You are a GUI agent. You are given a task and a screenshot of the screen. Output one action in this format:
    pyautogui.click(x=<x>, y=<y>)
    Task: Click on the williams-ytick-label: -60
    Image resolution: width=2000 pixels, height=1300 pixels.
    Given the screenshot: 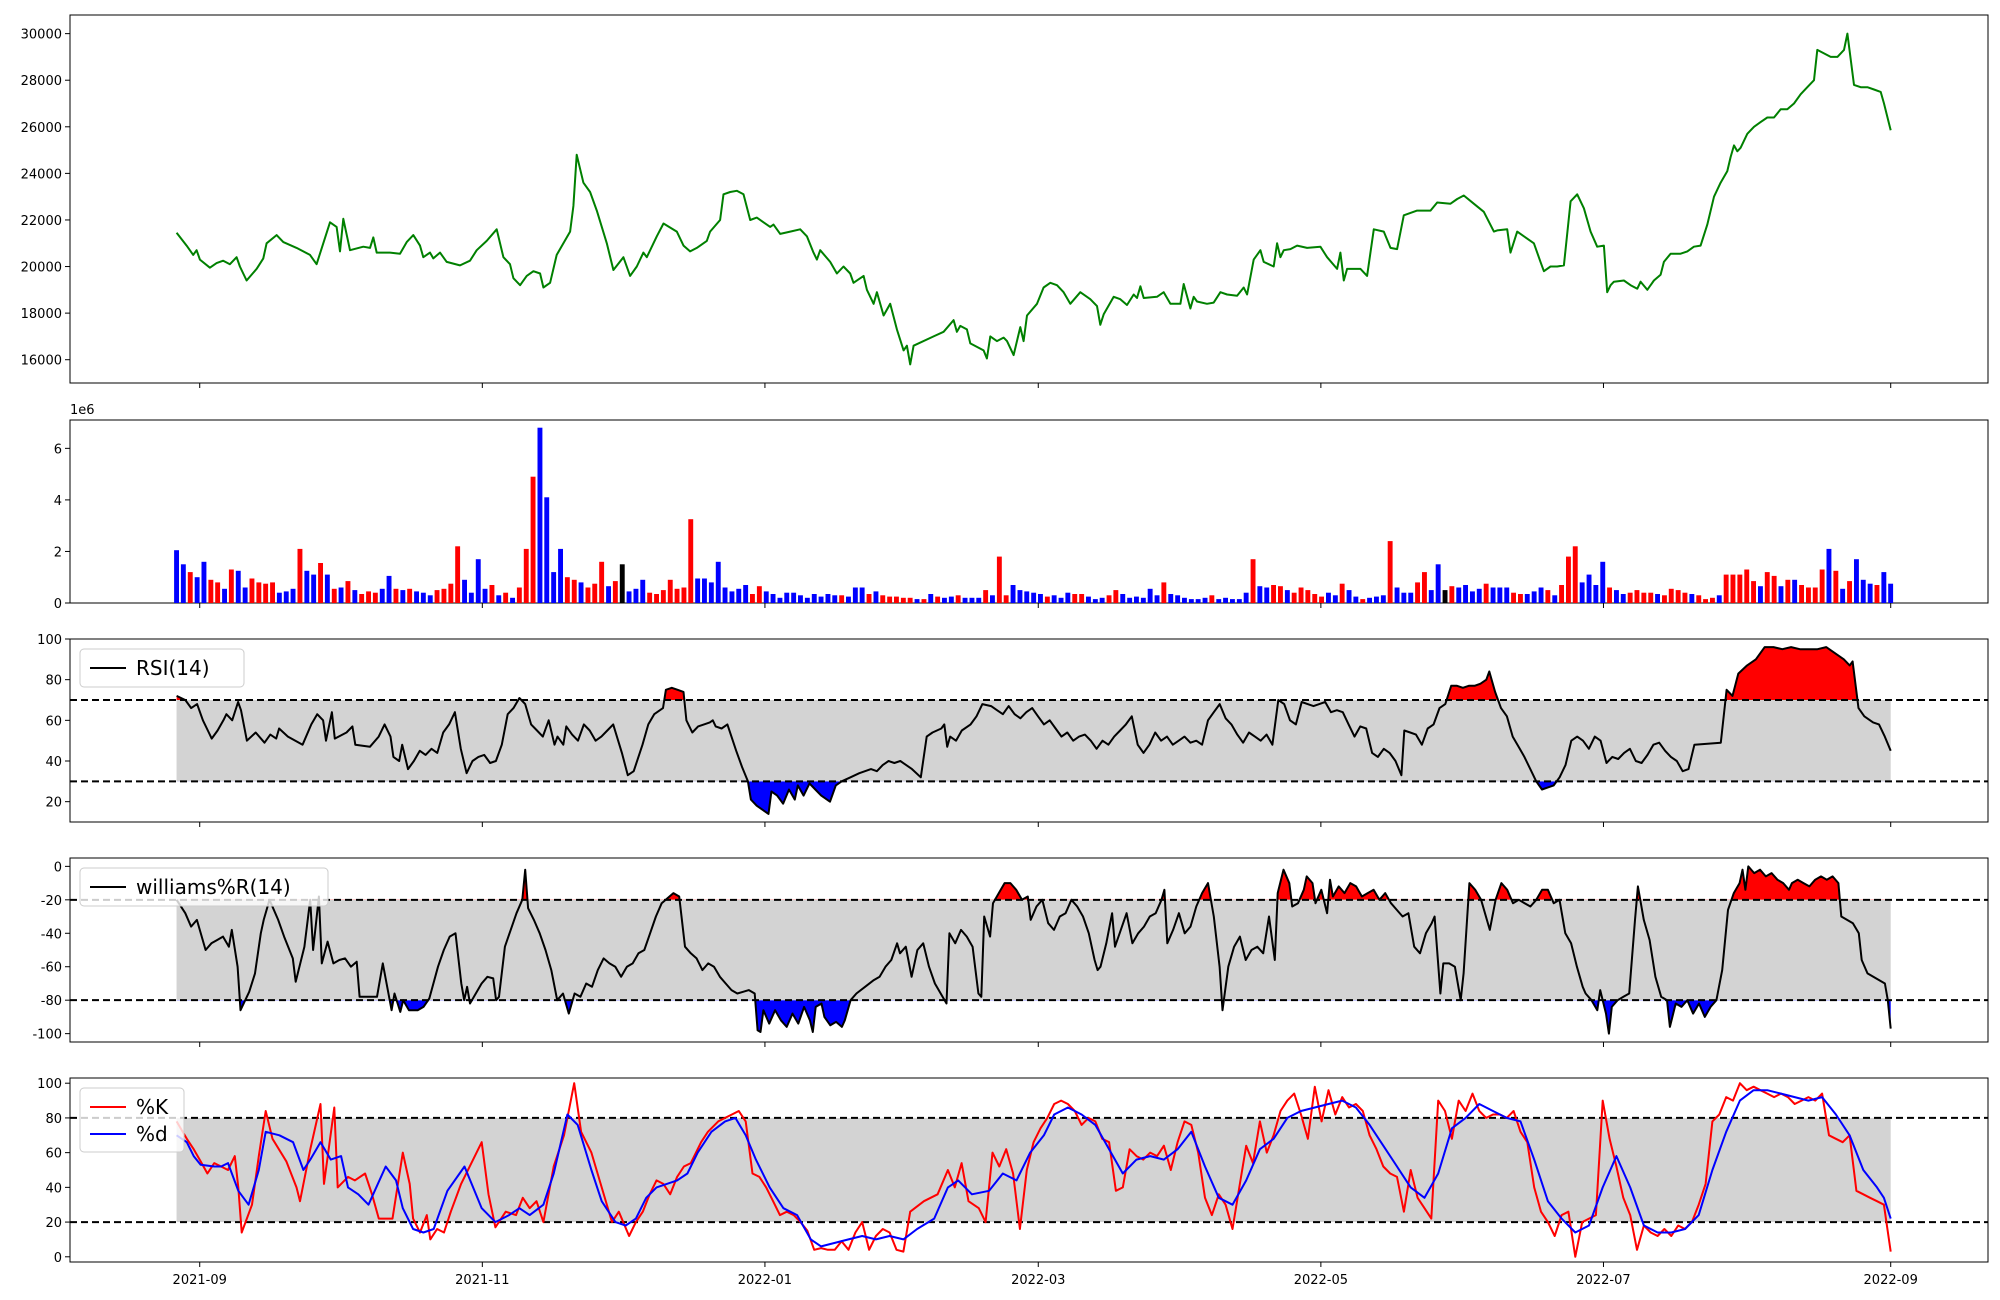 What is the action you would take?
    pyautogui.click(x=51, y=968)
    